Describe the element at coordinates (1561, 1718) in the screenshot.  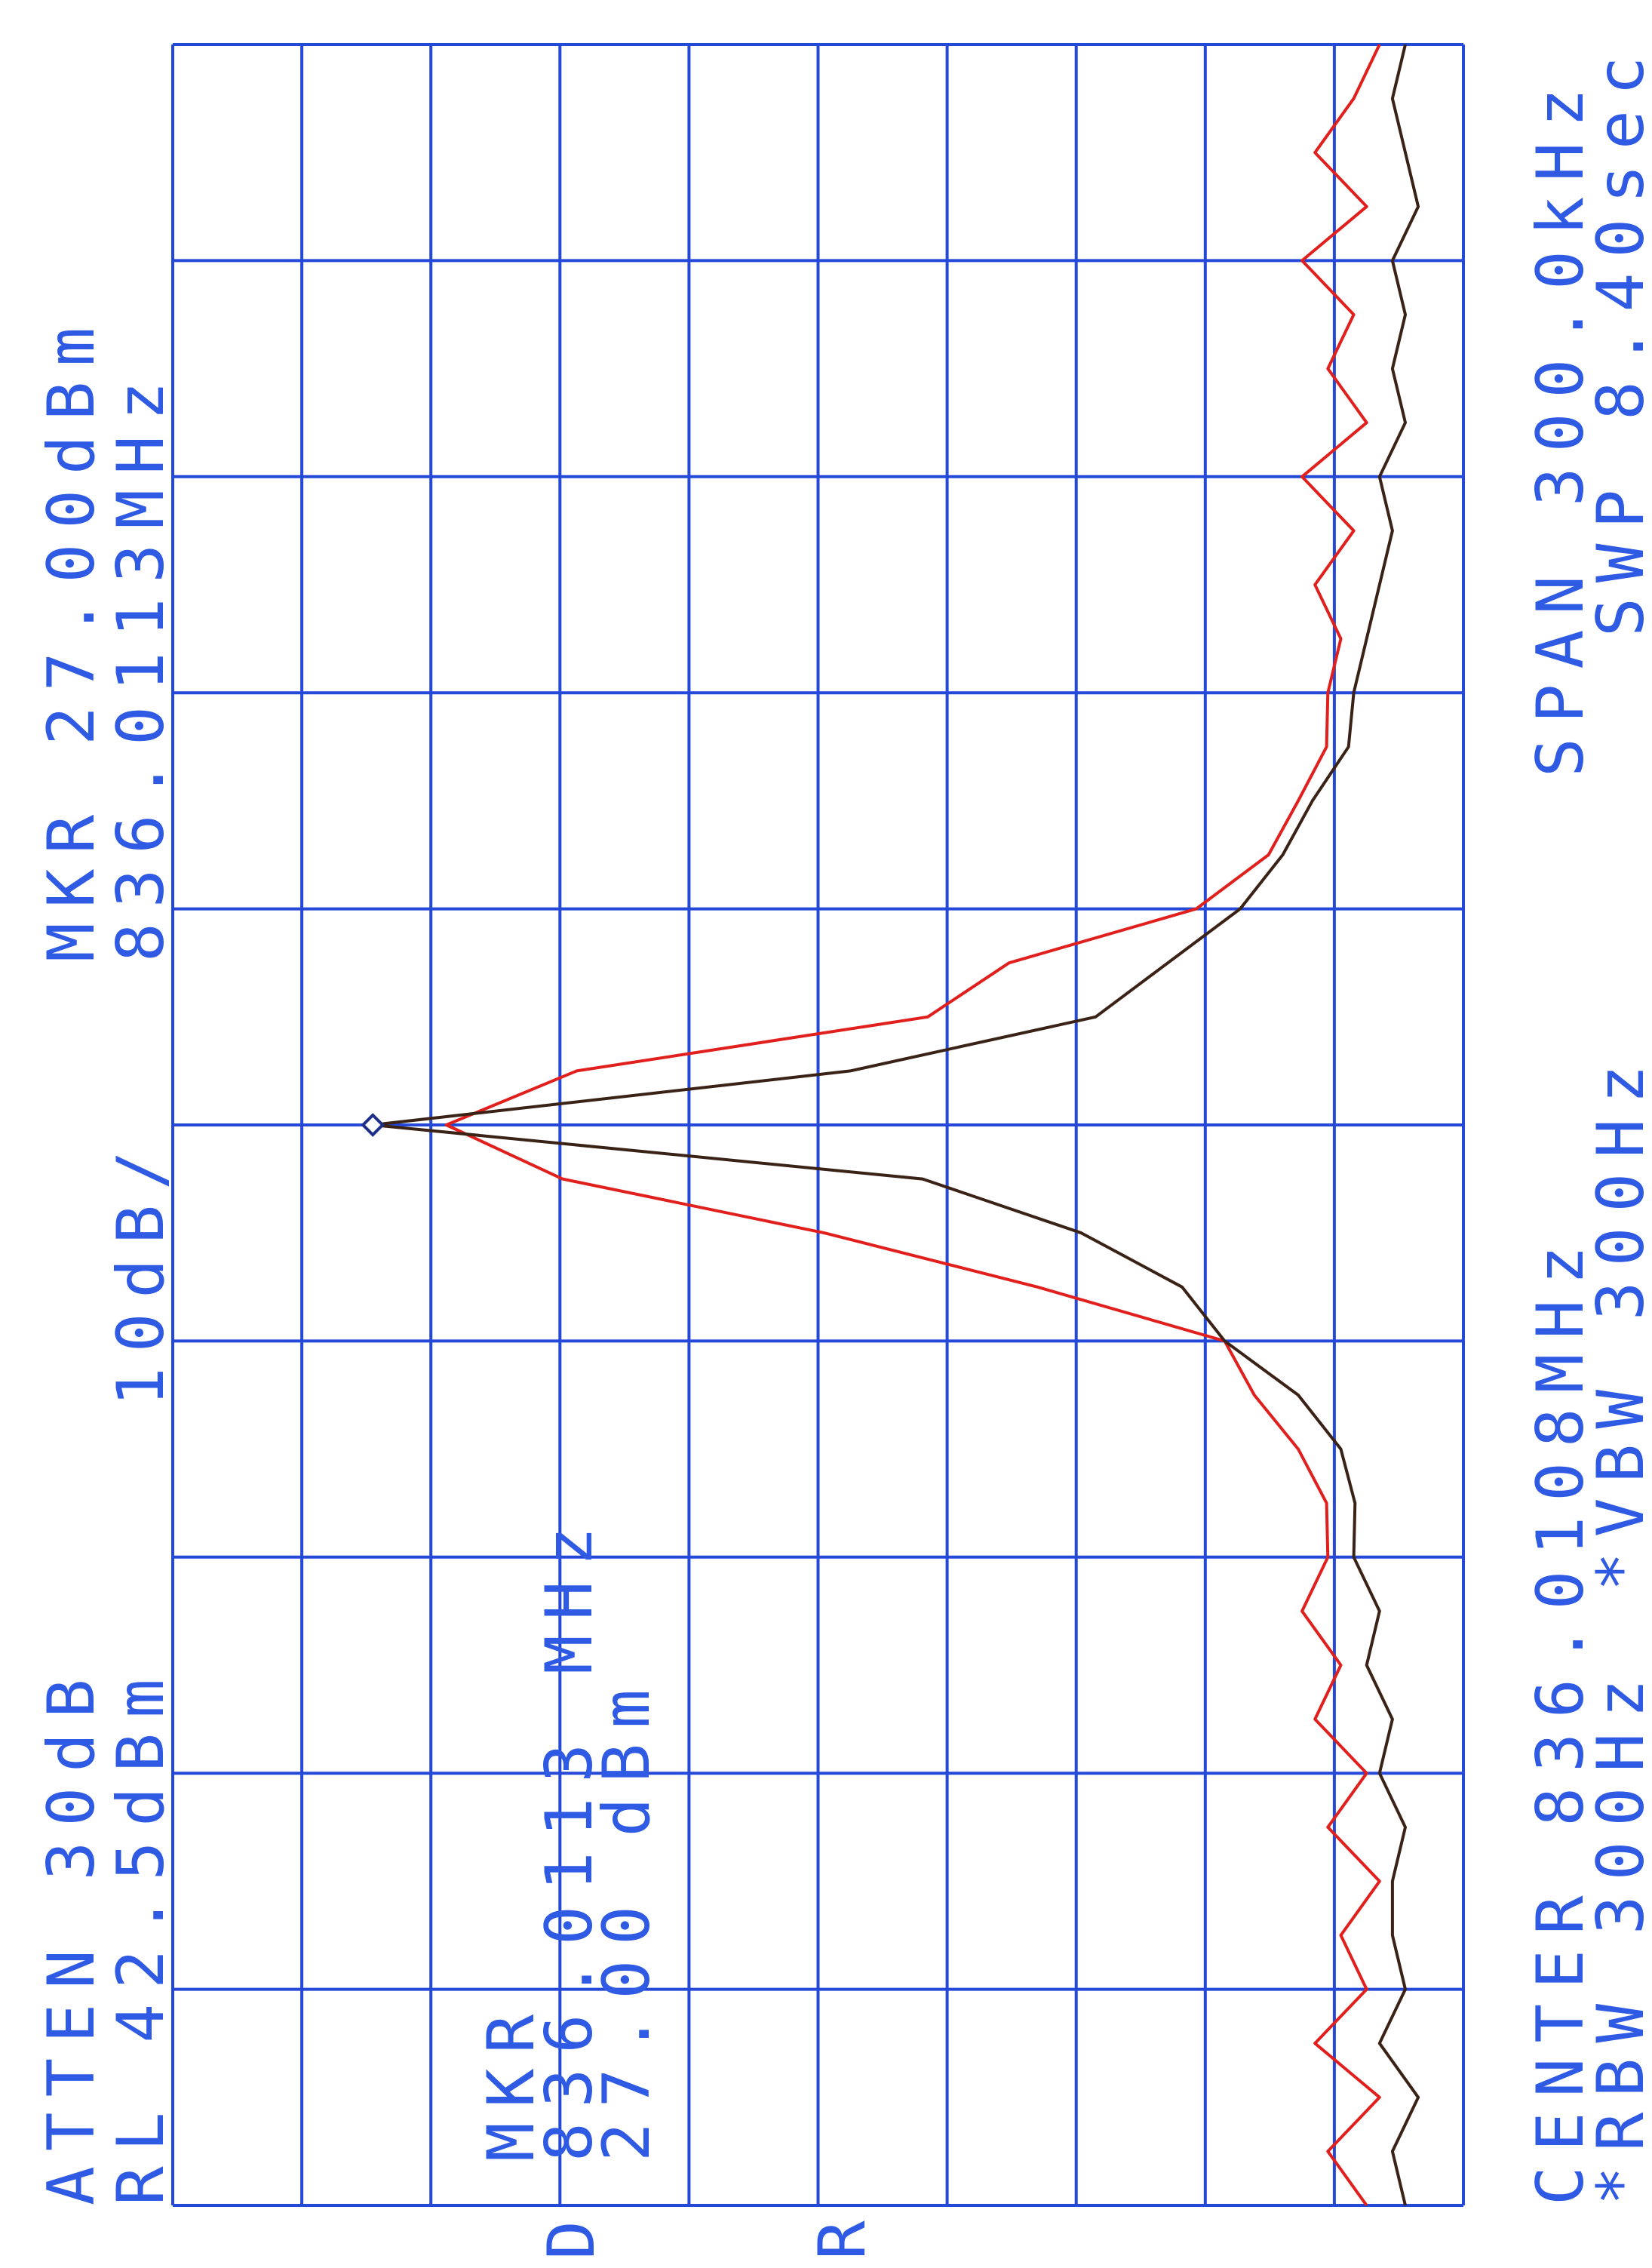
I see `annotation: CENTER 836.0108MHz` at that location.